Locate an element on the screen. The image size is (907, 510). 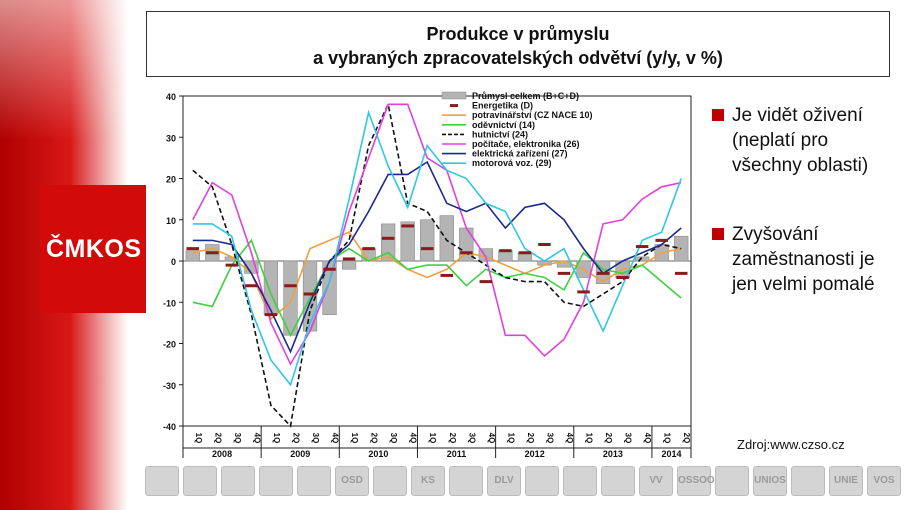
year-label: 2008 is located at coordinates (222, 454).